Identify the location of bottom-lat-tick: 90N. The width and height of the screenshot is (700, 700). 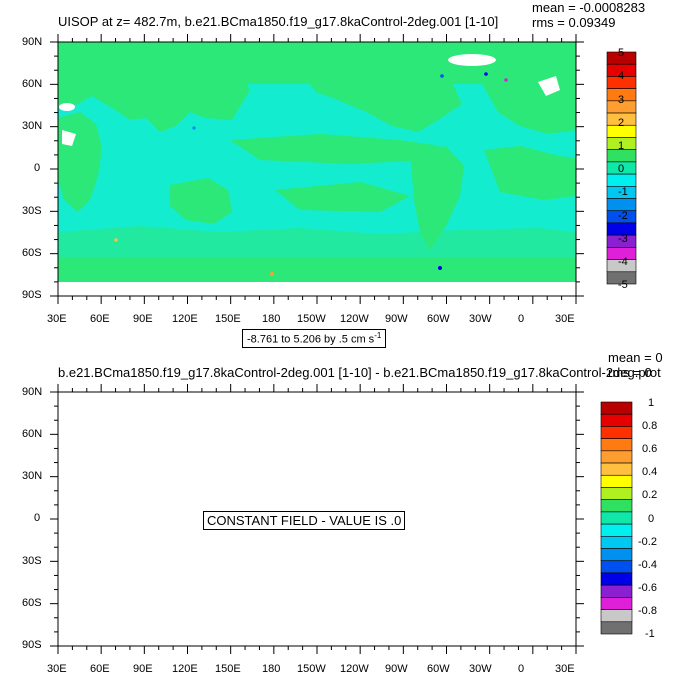
(32, 392).